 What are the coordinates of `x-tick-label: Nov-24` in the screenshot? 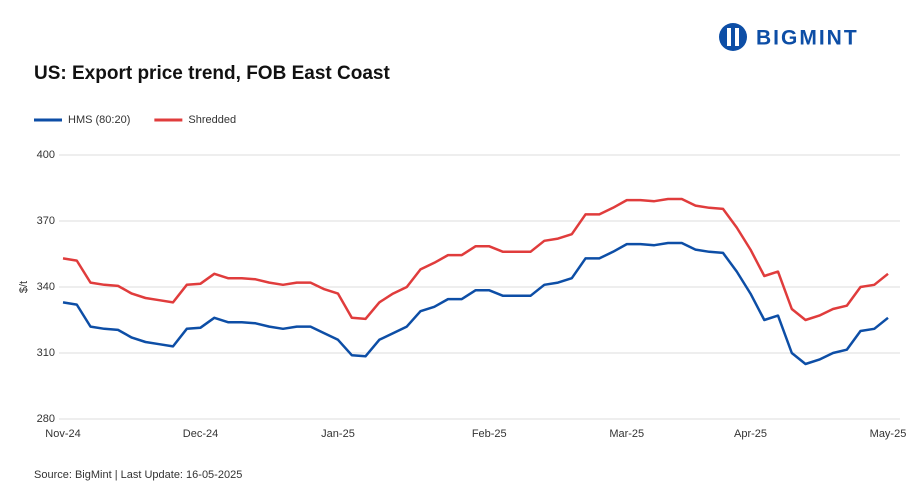 It's located at (62, 434).